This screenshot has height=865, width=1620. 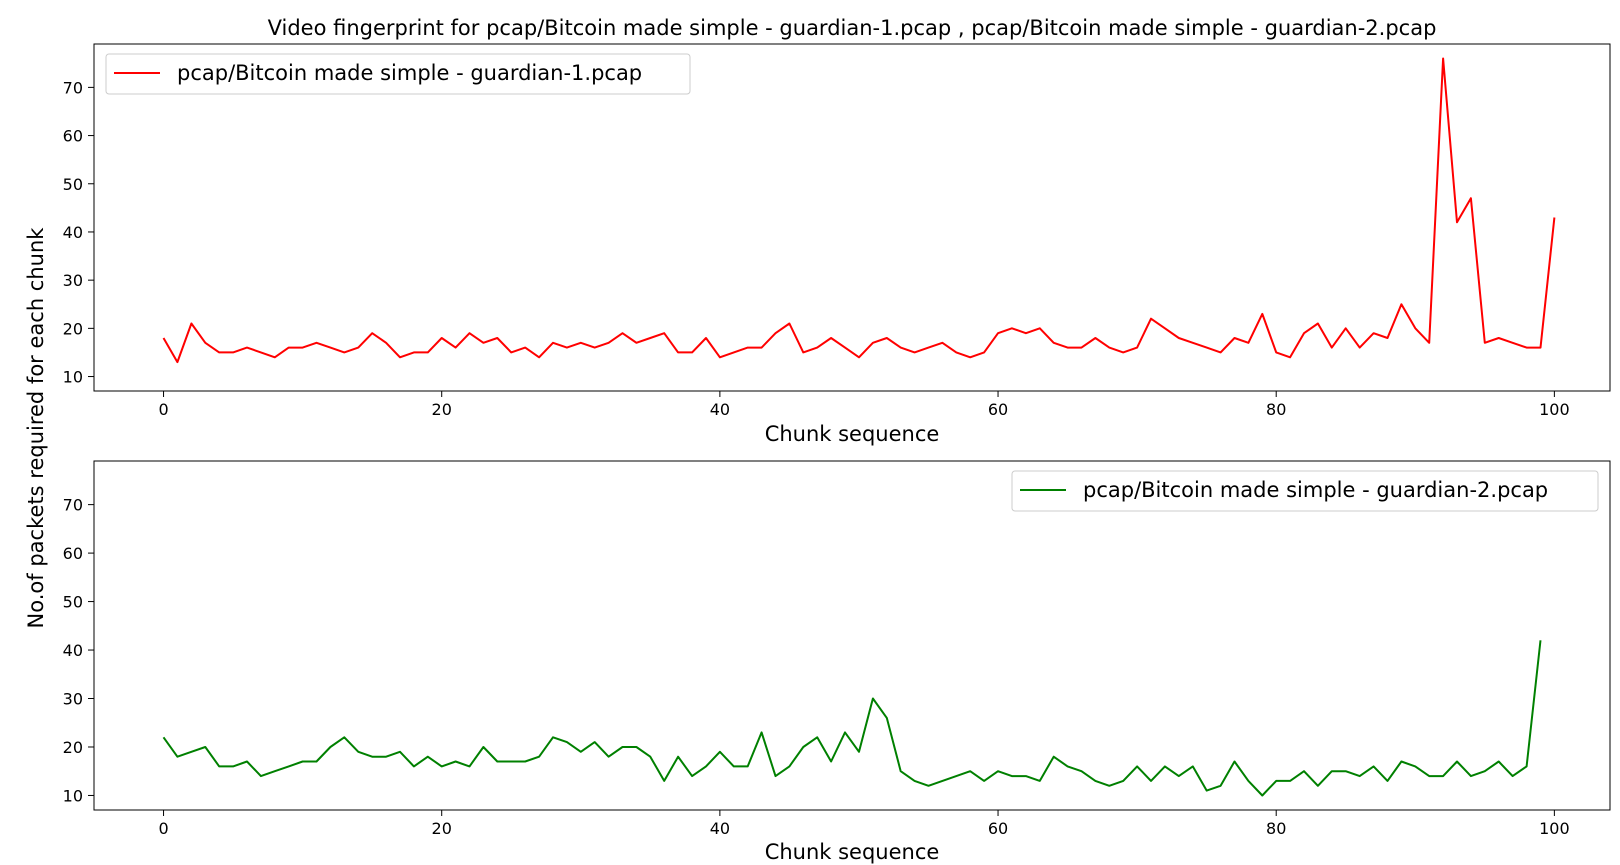 What do you see at coordinates (1554, 409) in the screenshot?
I see `top-x-tick-label: 100` at bounding box center [1554, 409].